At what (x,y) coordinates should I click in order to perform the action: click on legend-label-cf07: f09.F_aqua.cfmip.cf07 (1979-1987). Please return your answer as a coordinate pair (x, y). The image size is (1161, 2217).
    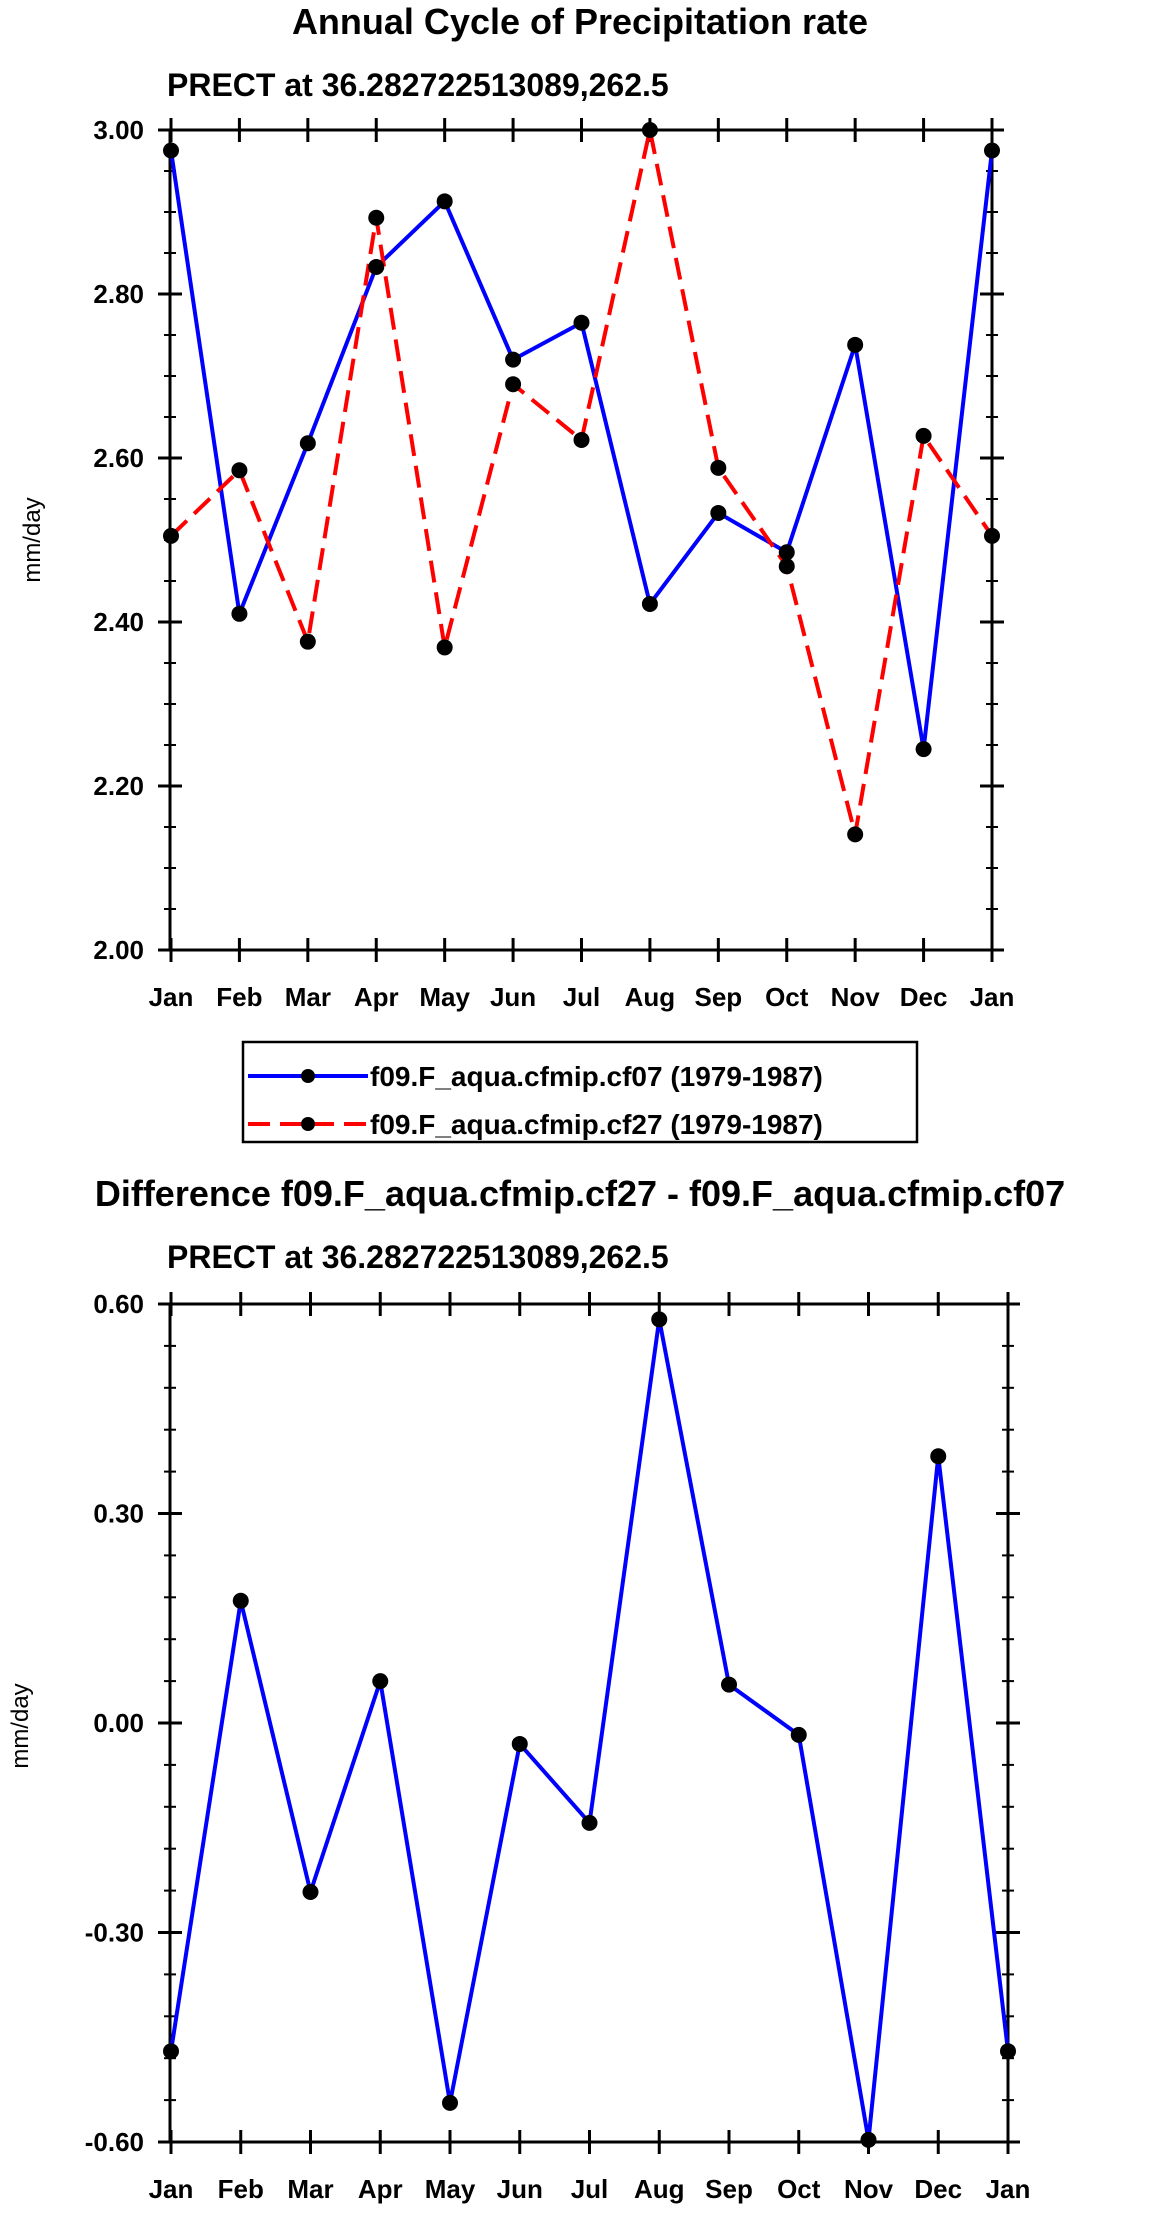
    Looking at the image, I should click on (596, 1076).